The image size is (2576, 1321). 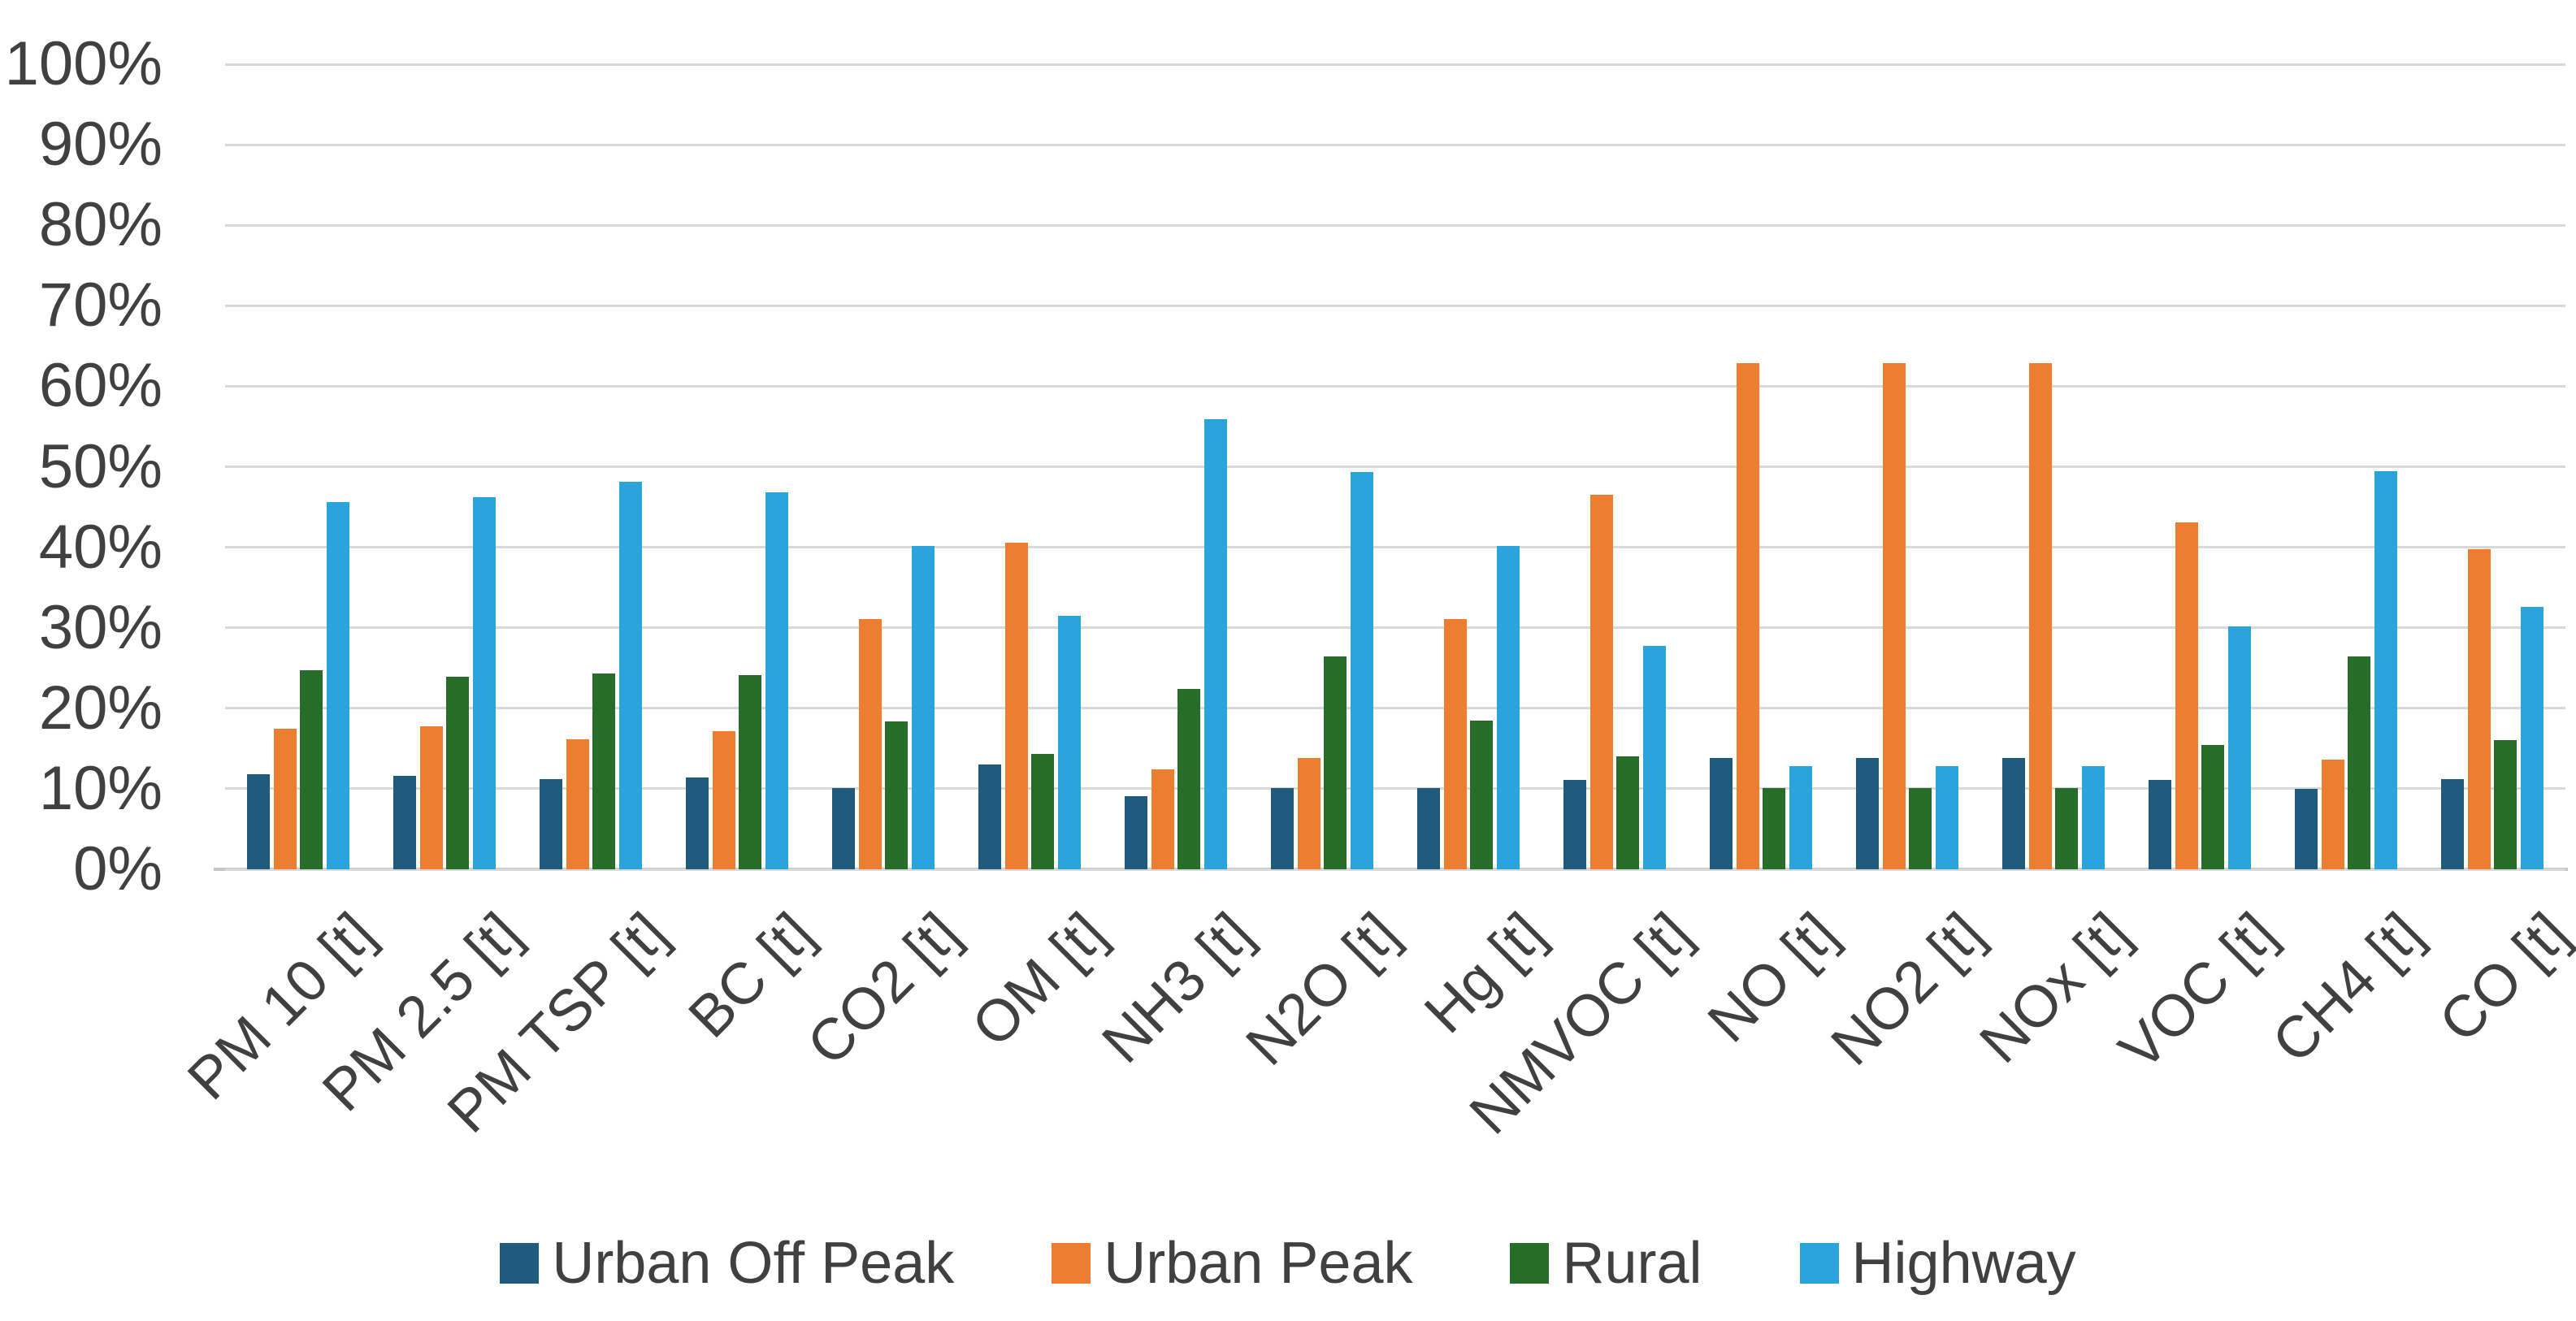 I want to click on y-axis-tick-label: 20%, so click(x=100, y=708).